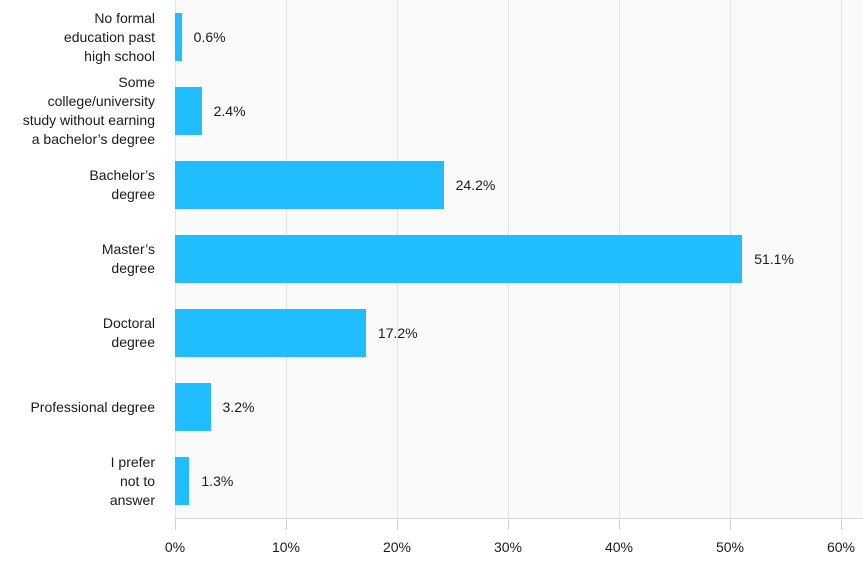 Image resolution: width=863 pixels, height=568 pixels. I want to click on bar-value-label: 3.2%, so click(238, 407).